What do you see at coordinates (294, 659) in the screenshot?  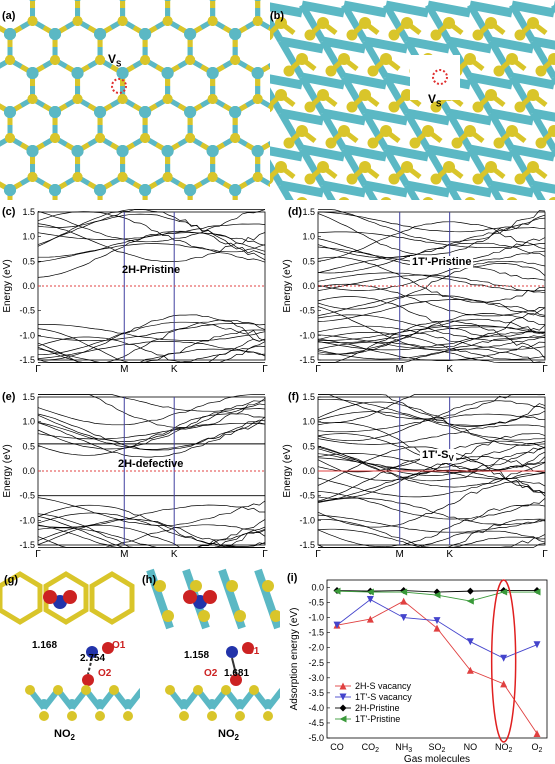 I see `y-axis-label: Adsorption energy (eV)` at bounding box center [294, 659].